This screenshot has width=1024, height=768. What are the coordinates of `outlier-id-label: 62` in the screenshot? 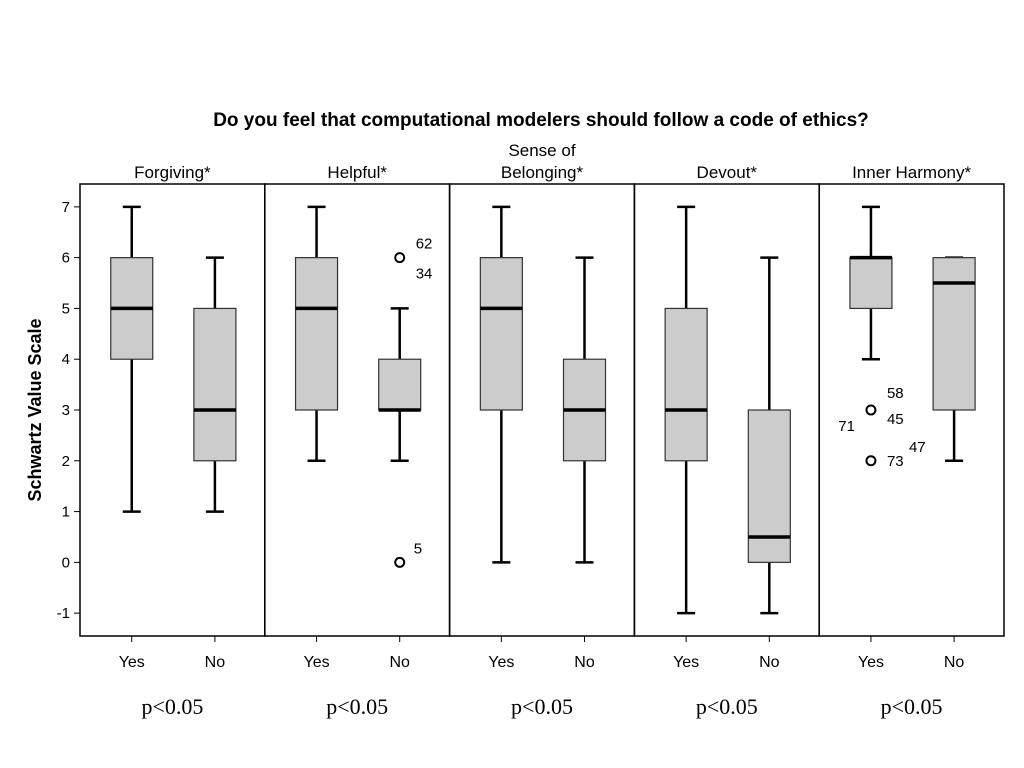 It's located at (424, 244).